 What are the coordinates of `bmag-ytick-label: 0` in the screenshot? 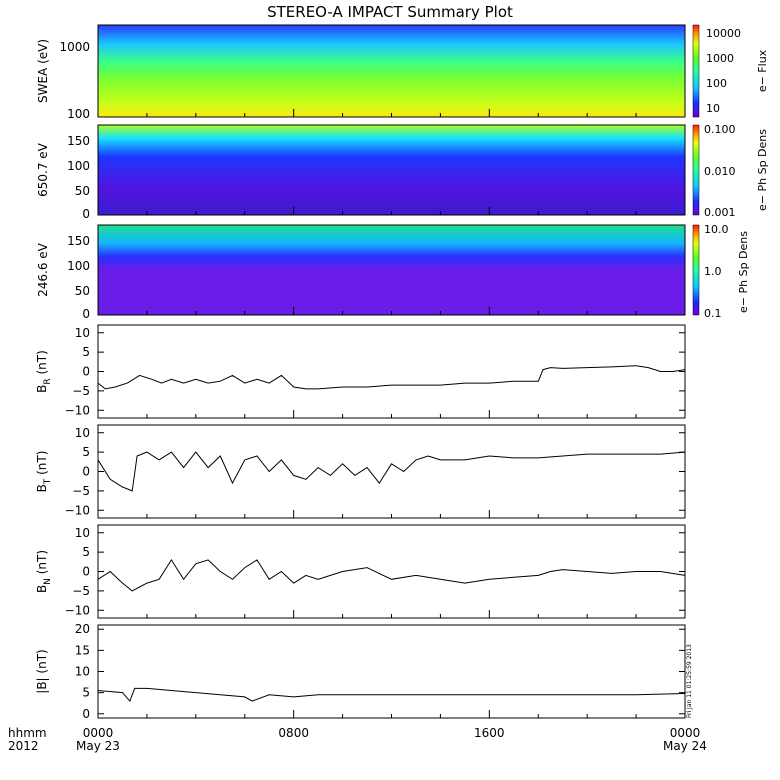 It's located at (86, 714).